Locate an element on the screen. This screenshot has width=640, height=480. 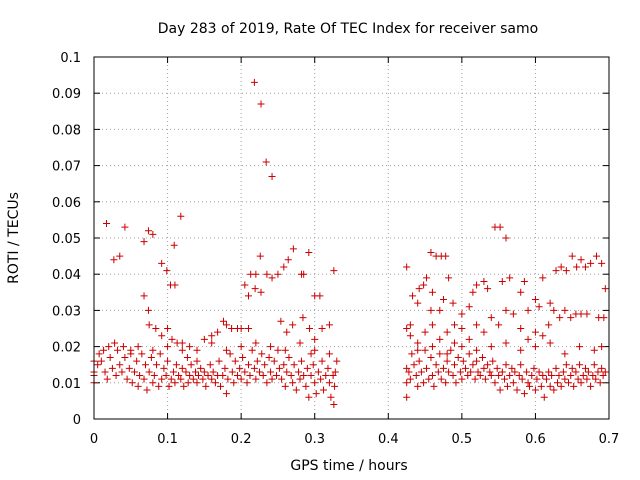
x-tick-label: 0.4 is located at coordinates (388, 439).